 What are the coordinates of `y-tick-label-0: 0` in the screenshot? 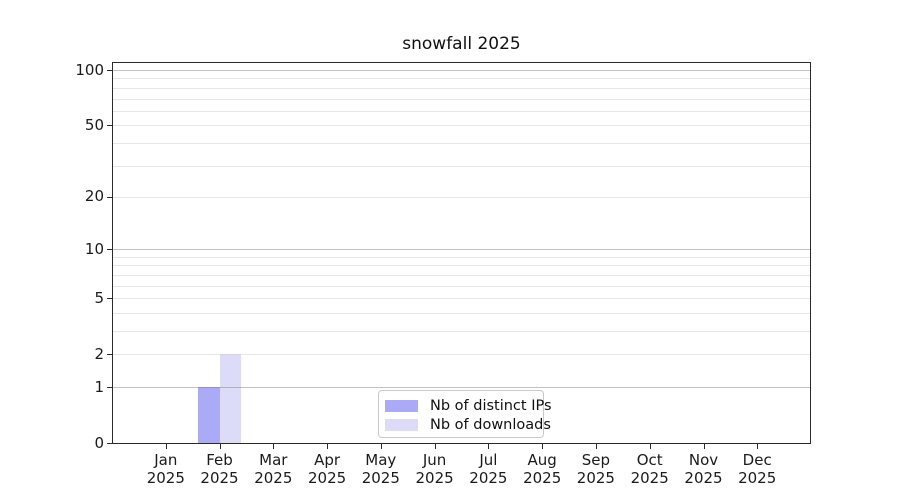 It's located at (99, 442).